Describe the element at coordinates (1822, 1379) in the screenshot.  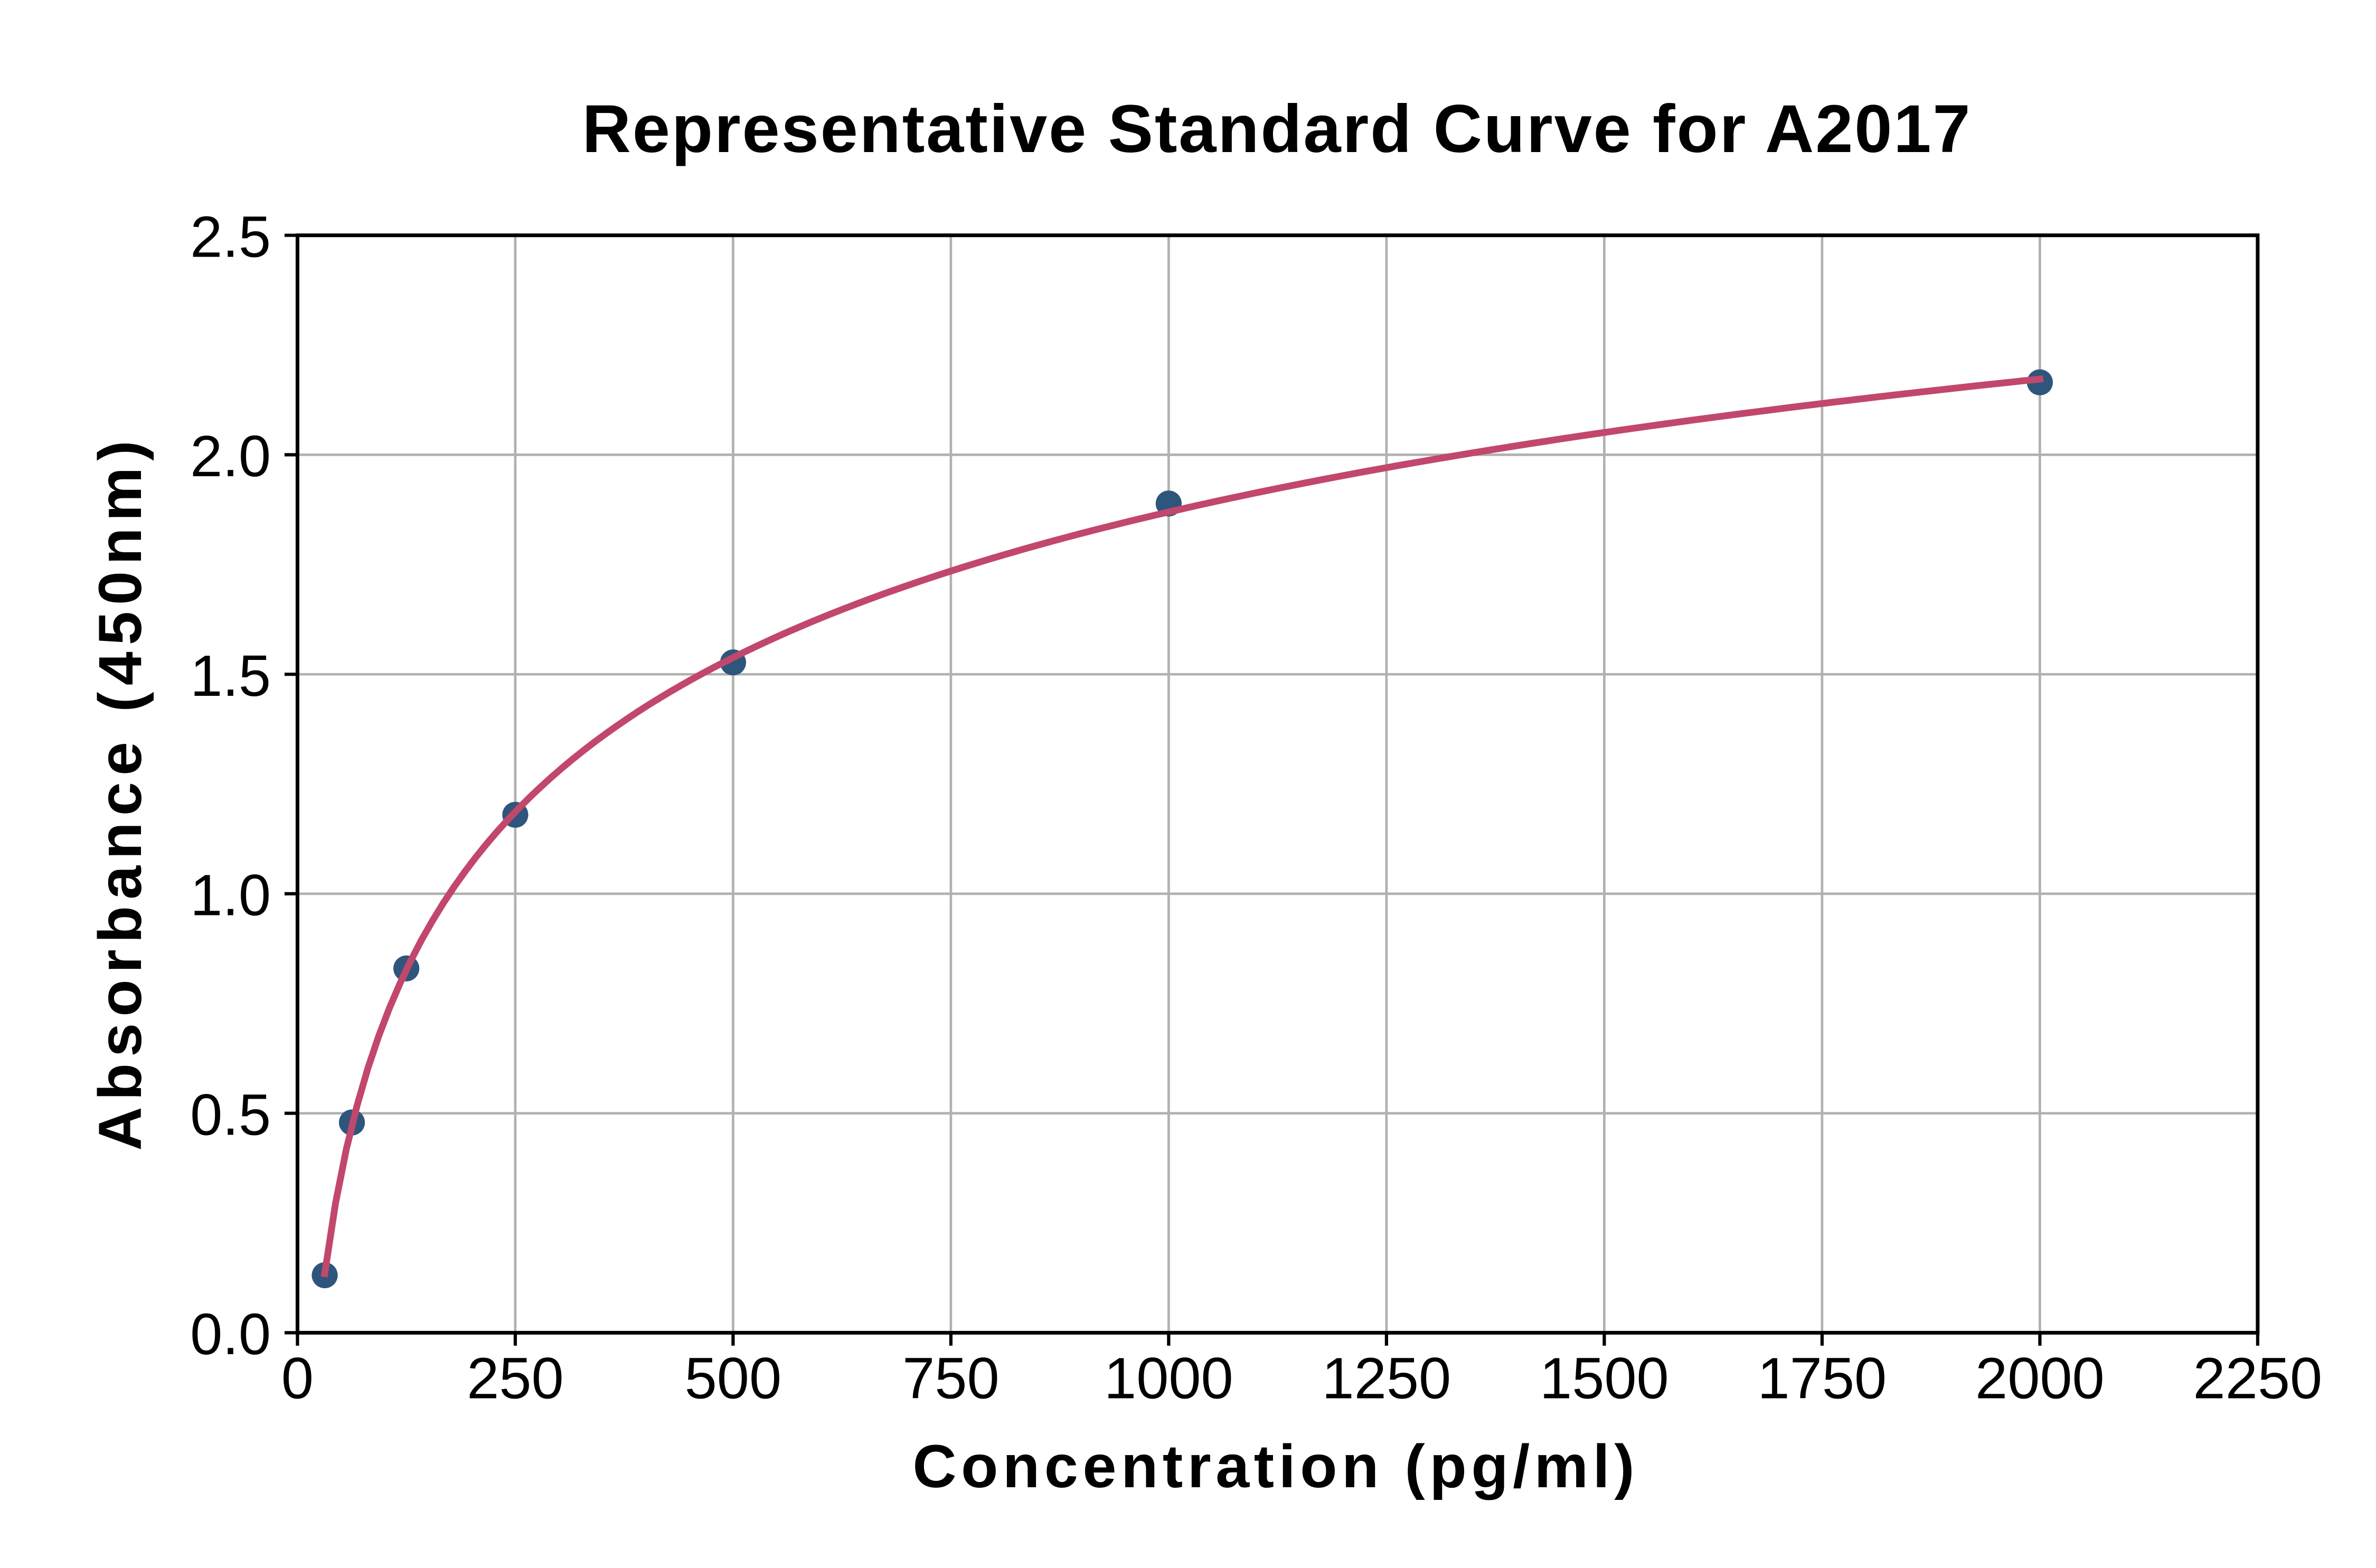
I see `svg-text: 1750` at that location.